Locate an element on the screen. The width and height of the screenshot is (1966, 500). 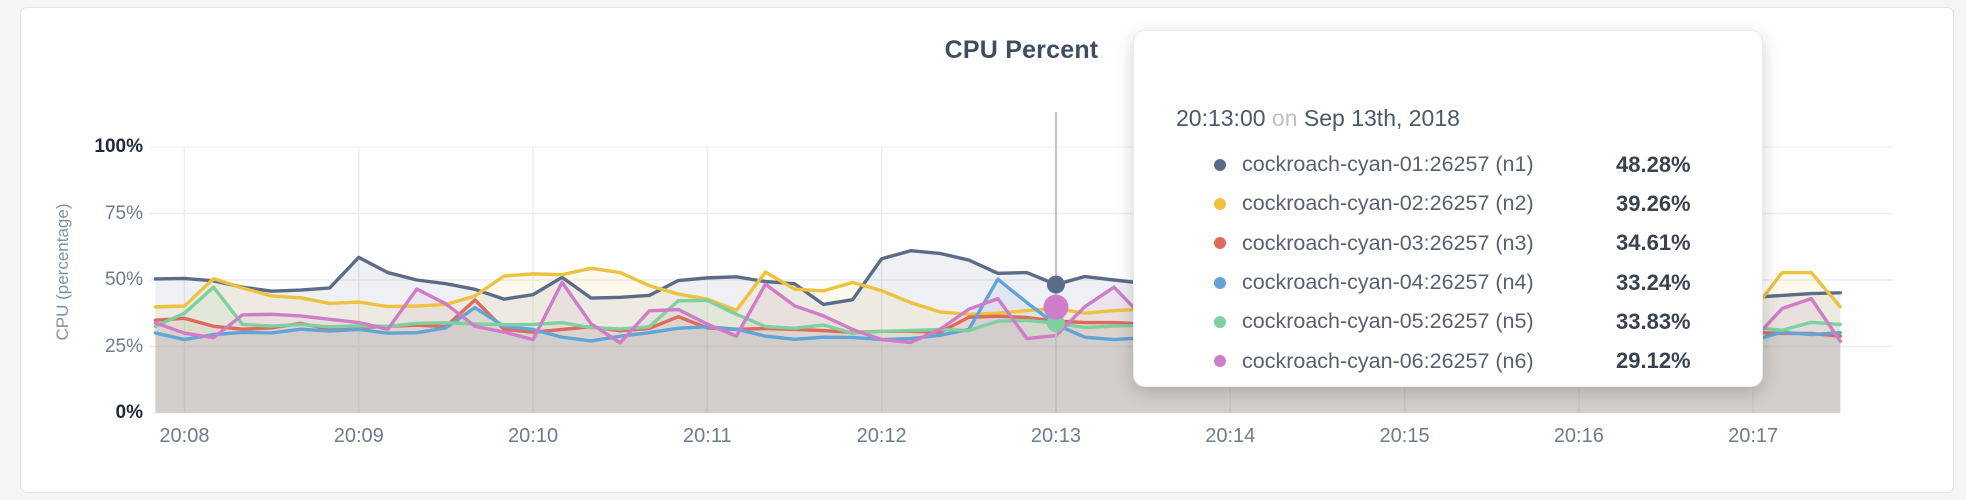
y-tick-0%: 0% is located at coordinates (129, 412).